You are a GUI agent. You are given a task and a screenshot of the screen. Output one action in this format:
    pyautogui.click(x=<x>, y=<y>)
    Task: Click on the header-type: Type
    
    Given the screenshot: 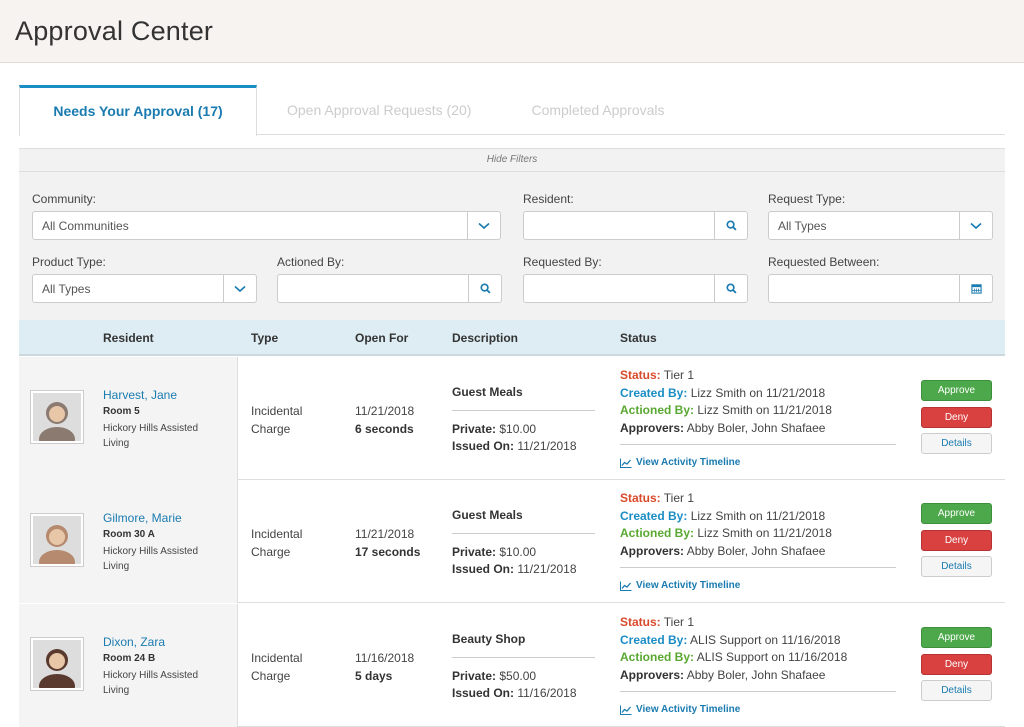 What is the action you would take?
    pyautogui.click(x=265, y=338)
    